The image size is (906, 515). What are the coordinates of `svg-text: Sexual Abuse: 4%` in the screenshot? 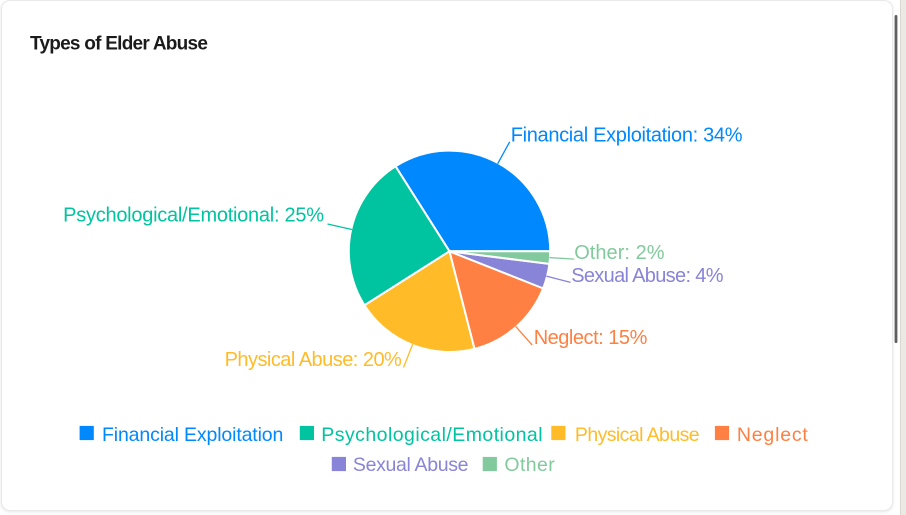 It's located at (647, 276).